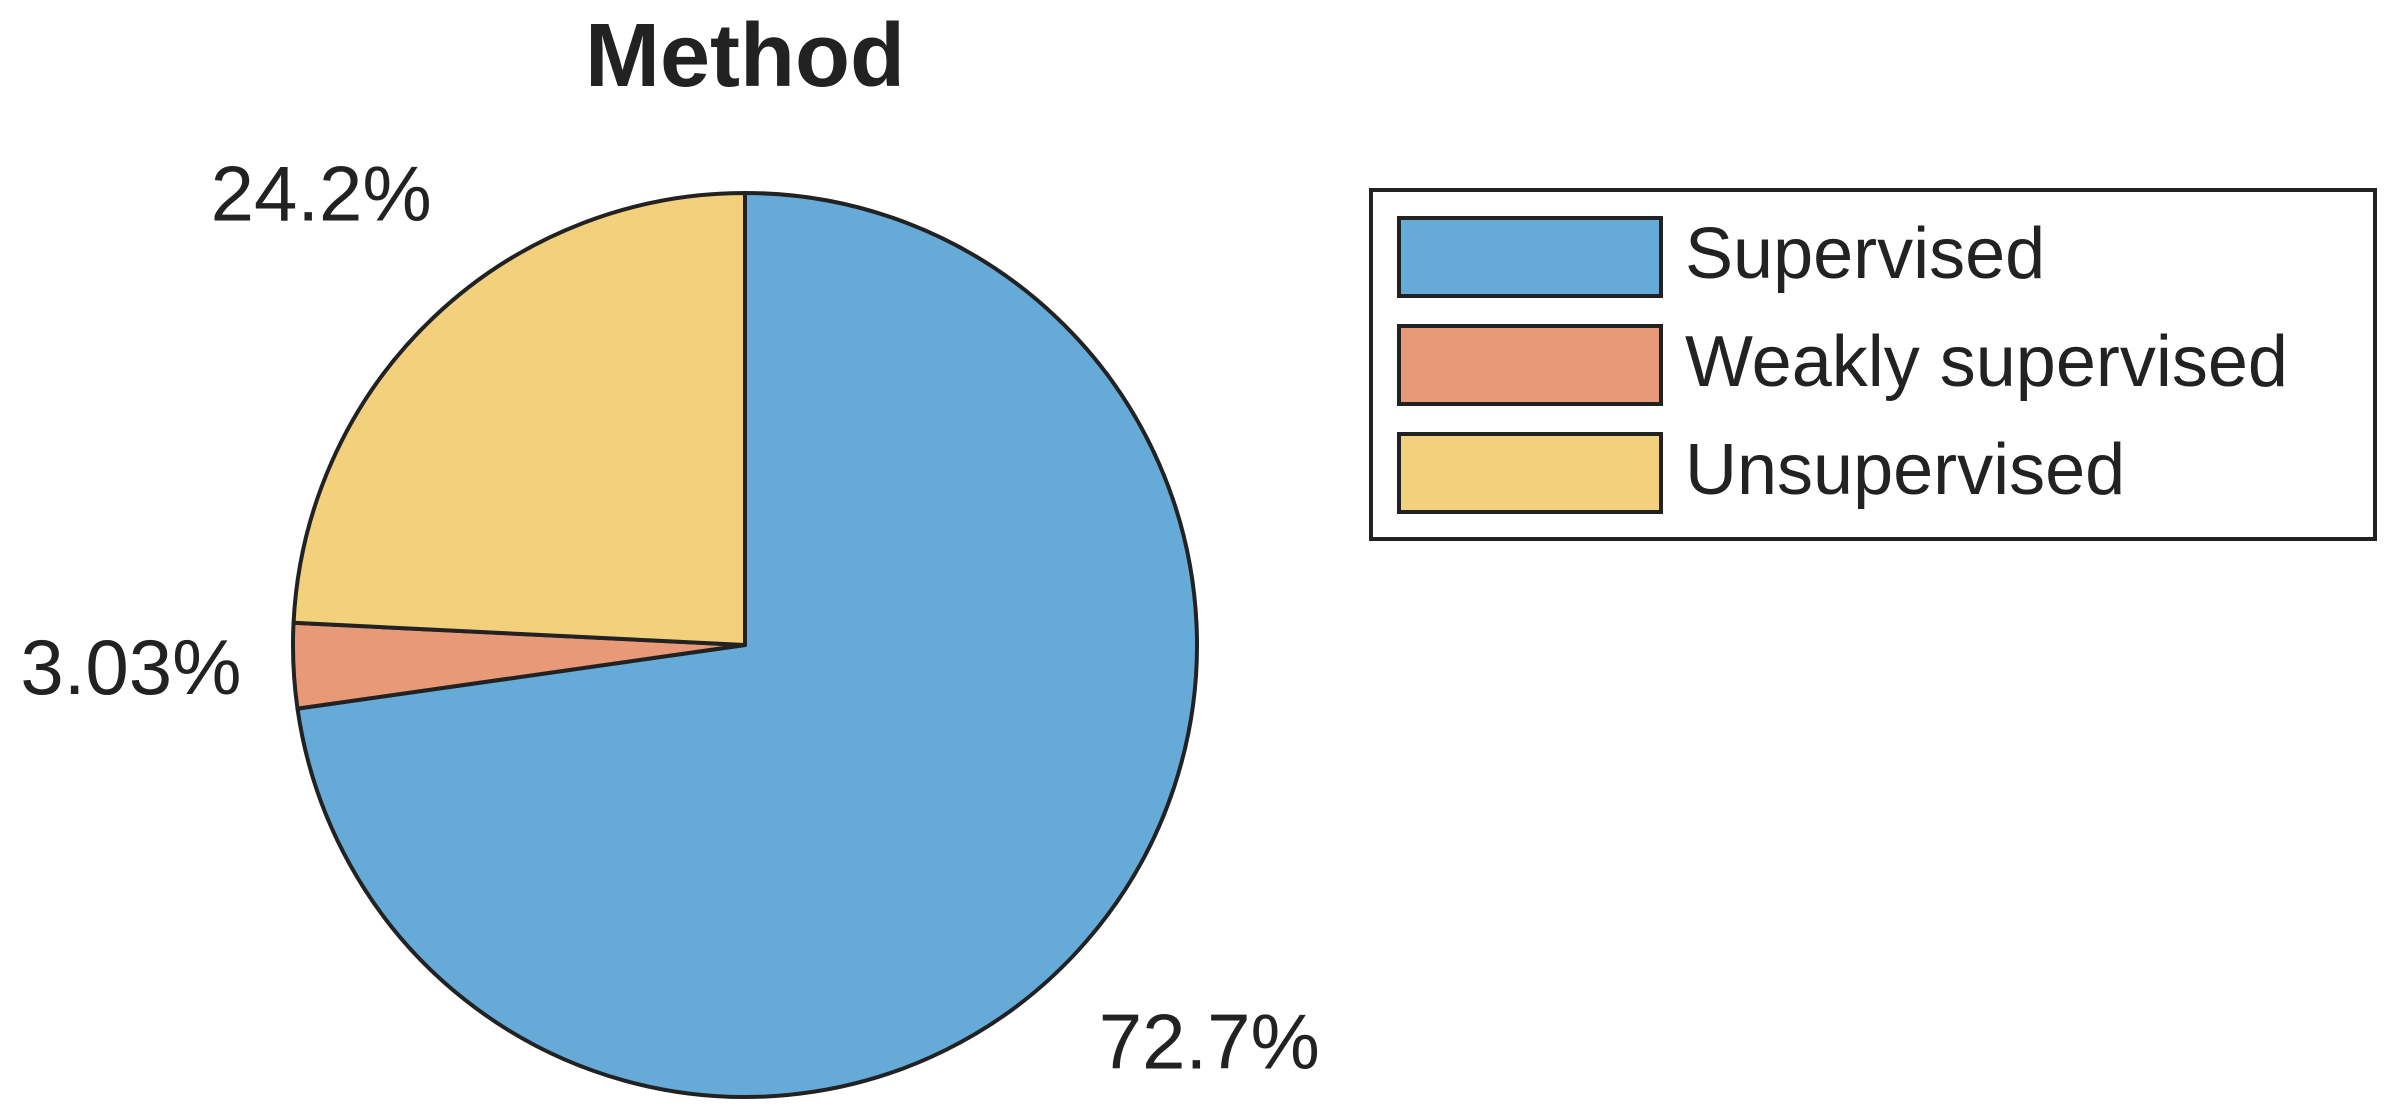  Describe the element at coordinates (321, 193) in the screenshot. I see `slice-label: 24.2%` at that location.